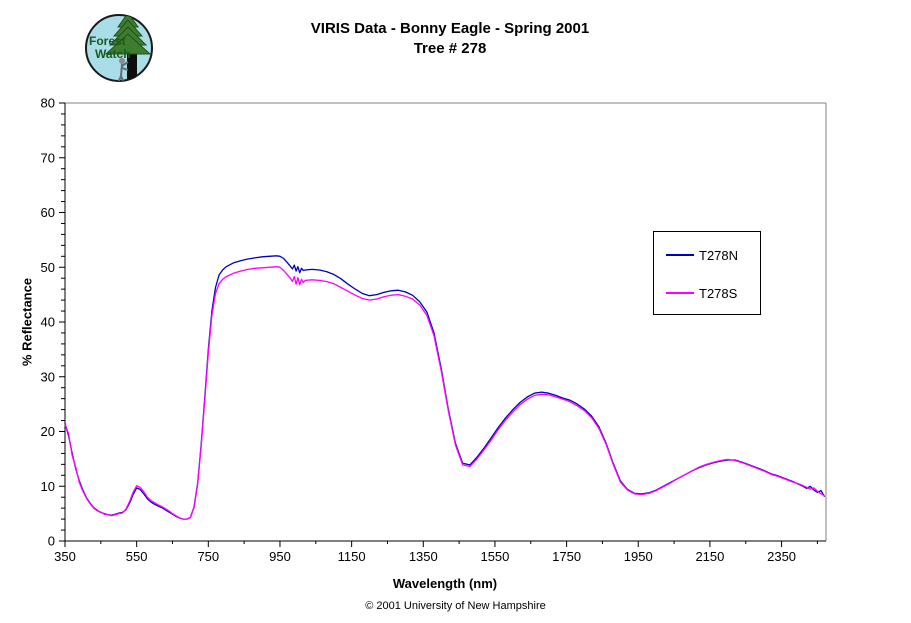 The width and height of the screenshot is (911, 623). I want to click on legend: T278N T278S, so click(707, 273).